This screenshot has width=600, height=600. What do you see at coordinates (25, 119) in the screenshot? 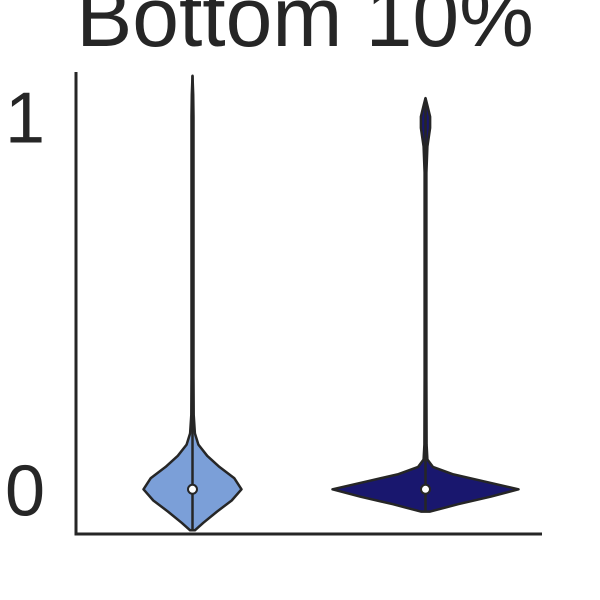
I see `y-tick-label: 1` at bounding box center [25, 119].